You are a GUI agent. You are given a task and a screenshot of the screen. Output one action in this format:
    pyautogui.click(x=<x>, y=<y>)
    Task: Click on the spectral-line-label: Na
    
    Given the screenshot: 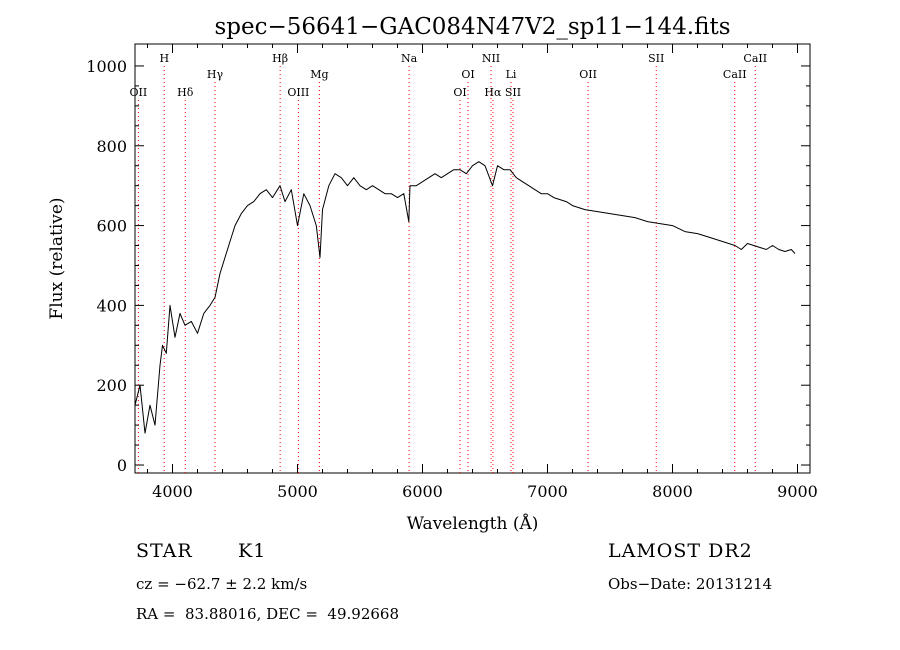 What is the action you would take?
    pyautogui.click(x=409, y=58)
    